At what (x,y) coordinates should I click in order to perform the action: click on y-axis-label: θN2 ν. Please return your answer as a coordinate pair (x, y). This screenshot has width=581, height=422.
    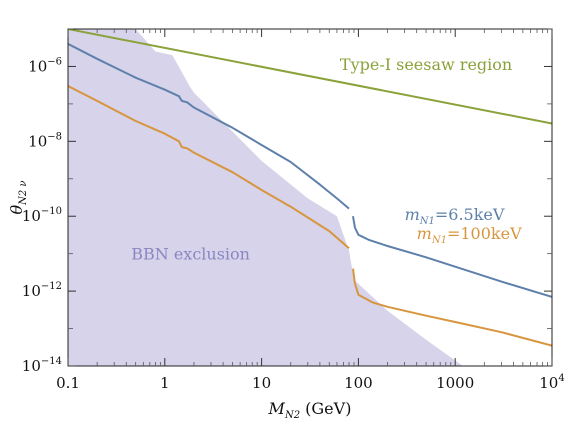
    Looking at the image, I should click on (18, 197).